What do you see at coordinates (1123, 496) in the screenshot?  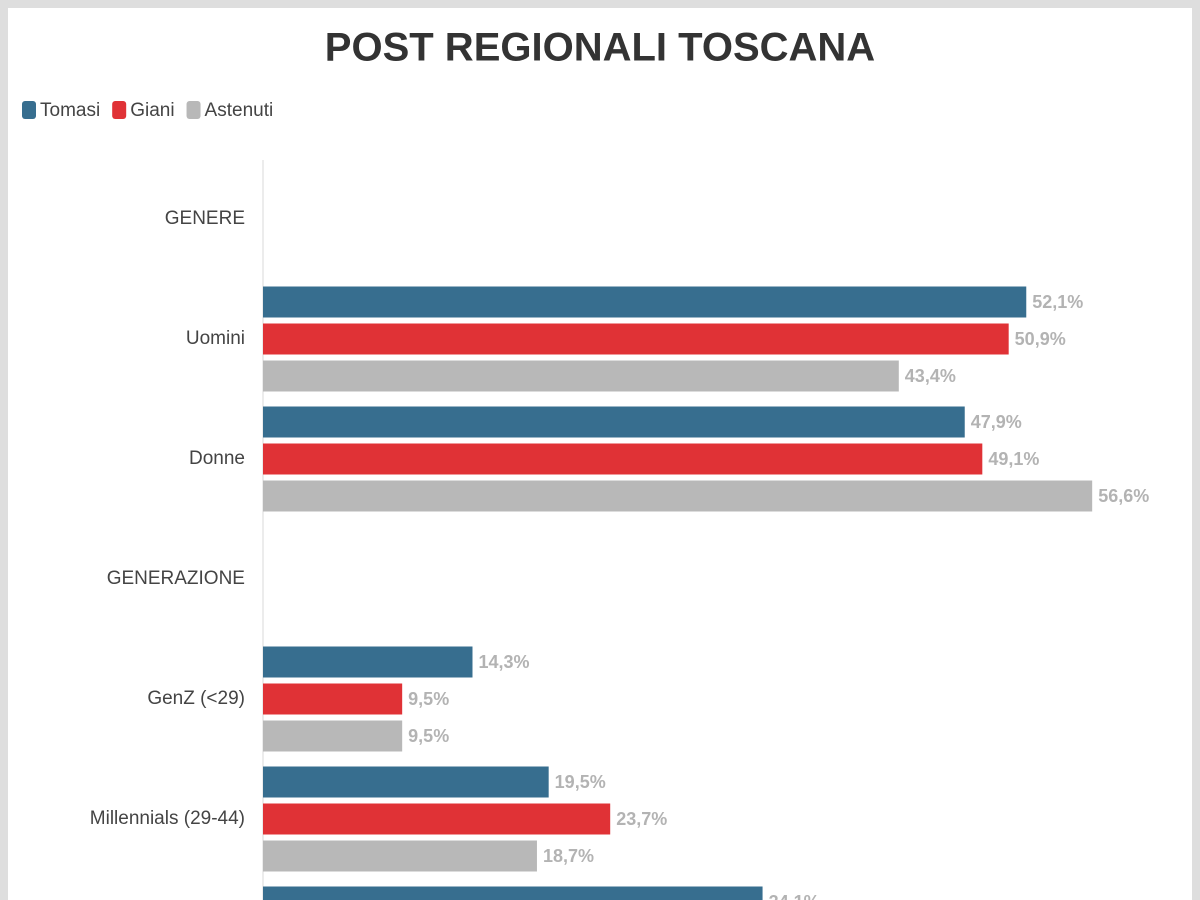 I see `value-label: 56,6%` at bounding box center [1123, 496].